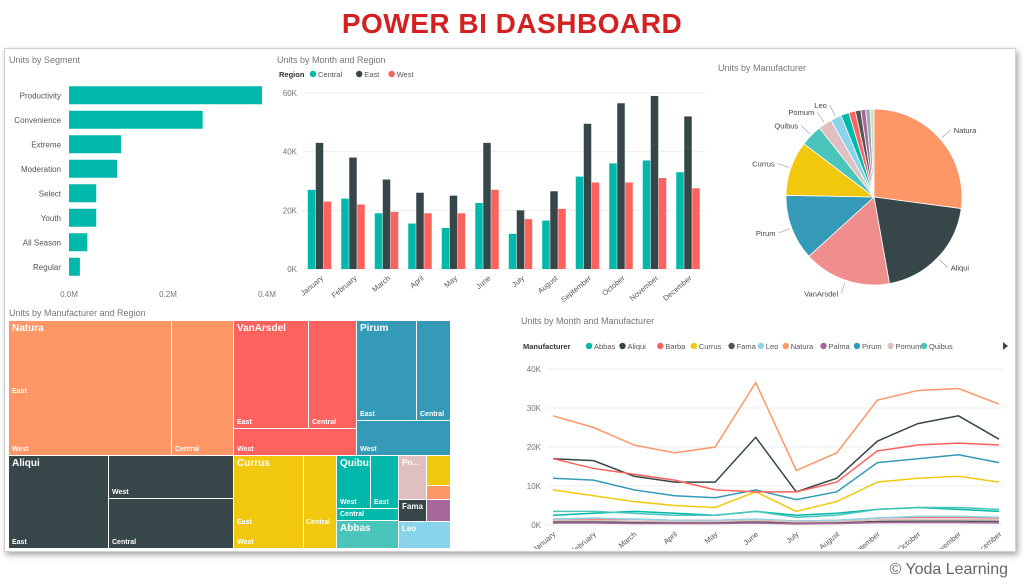 This screenshot has height=587, width=1024. Describe the element at coordinates (605, 346) in the screenshot. I see `manufacturer-legend-label: Abbas` at that location.